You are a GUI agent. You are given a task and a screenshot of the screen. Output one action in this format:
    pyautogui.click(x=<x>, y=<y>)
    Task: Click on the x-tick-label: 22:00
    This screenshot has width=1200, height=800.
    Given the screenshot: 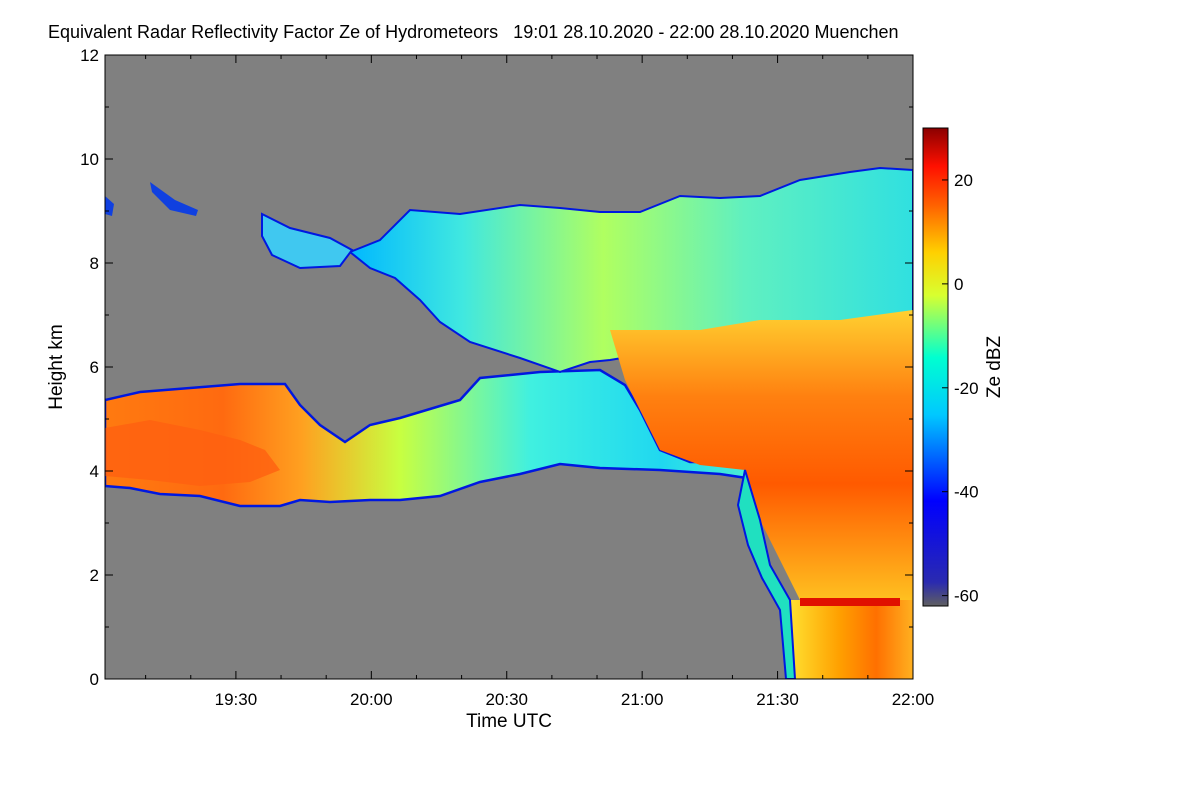 What is the action you would take?
    pyautogui.click(x=913, y=699)
    